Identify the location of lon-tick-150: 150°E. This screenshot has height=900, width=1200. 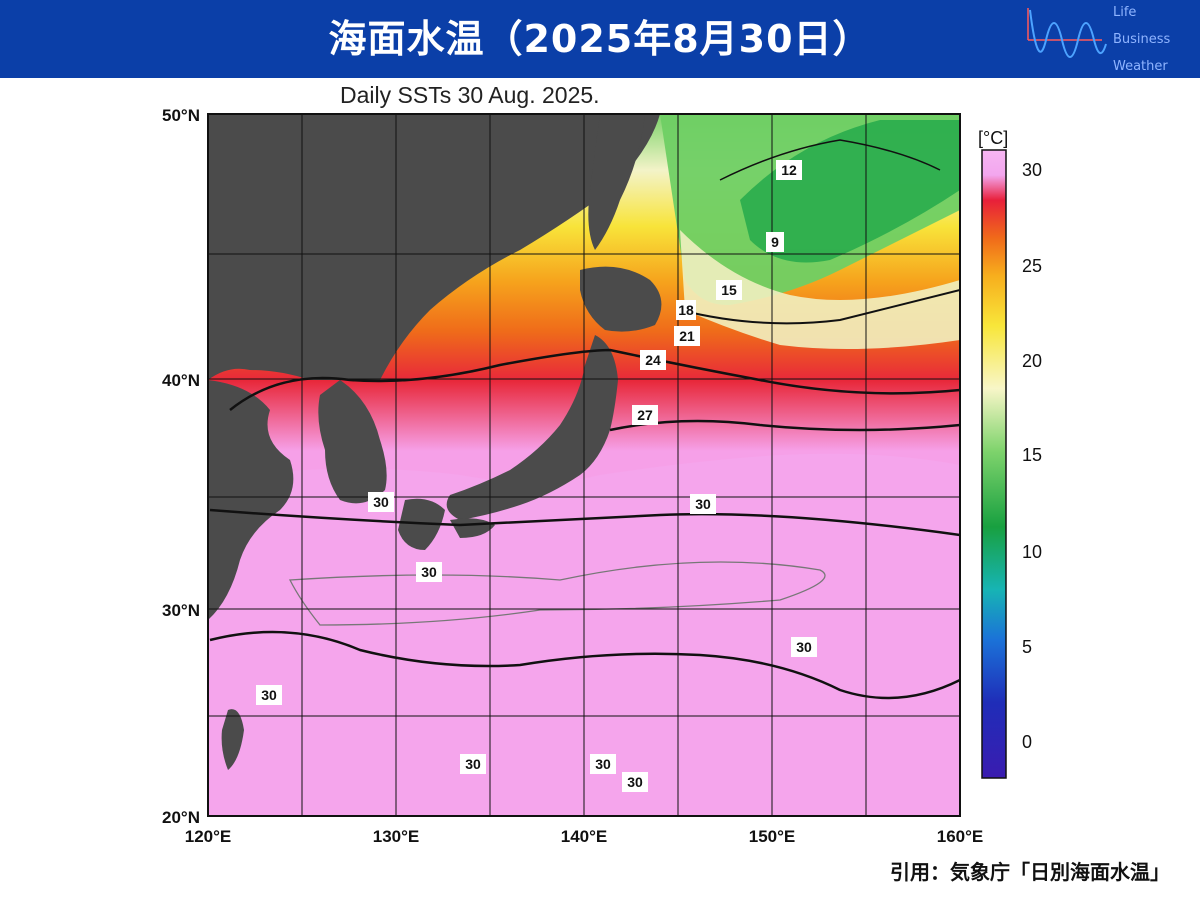
(772, 836).